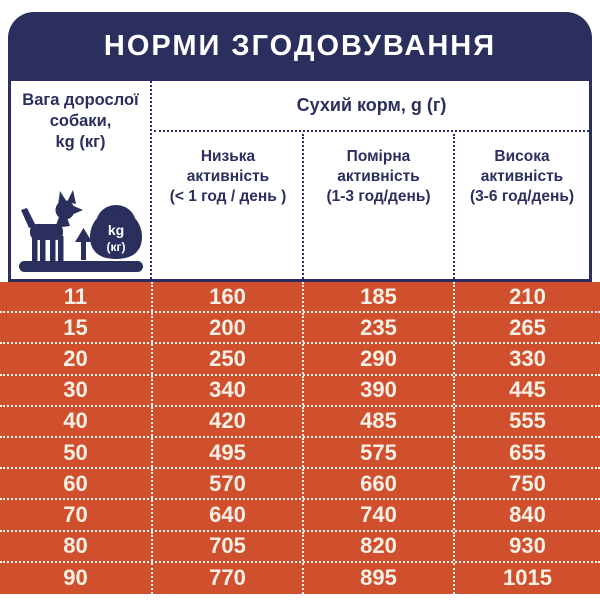  I want to click on kettlebell-unit-kg: kg, so click(115, 230).